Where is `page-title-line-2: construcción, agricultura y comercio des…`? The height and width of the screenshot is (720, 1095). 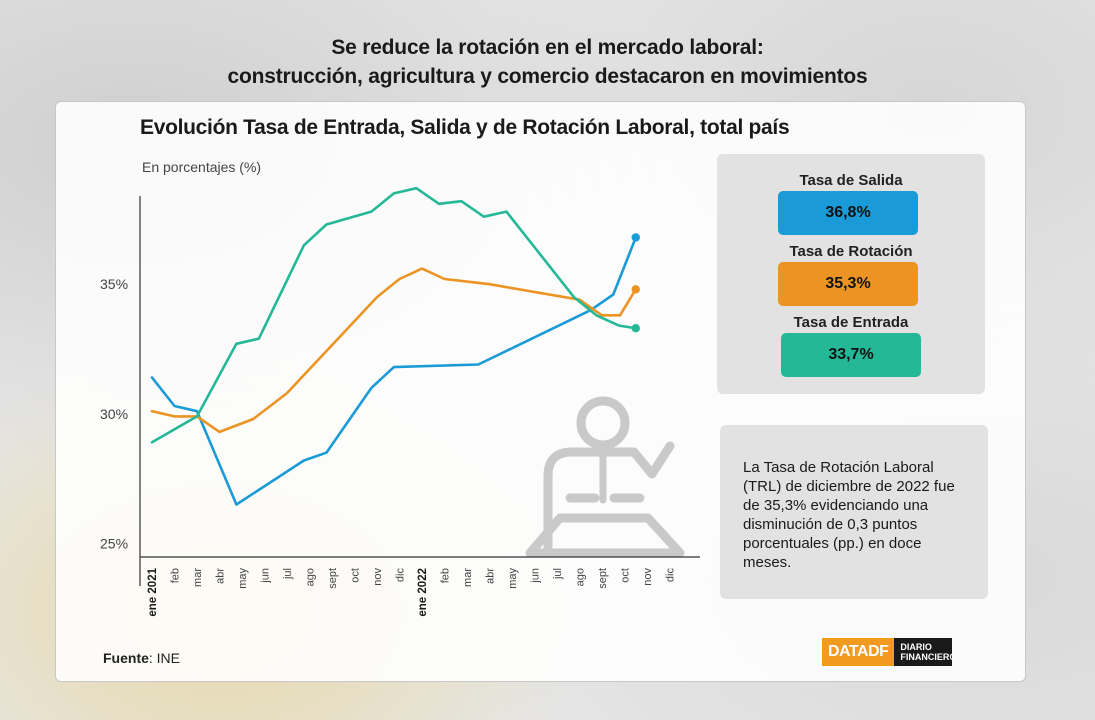 page-title-line-2: construcción, agricultura y comercio des… is located at coordinates (547, 76).